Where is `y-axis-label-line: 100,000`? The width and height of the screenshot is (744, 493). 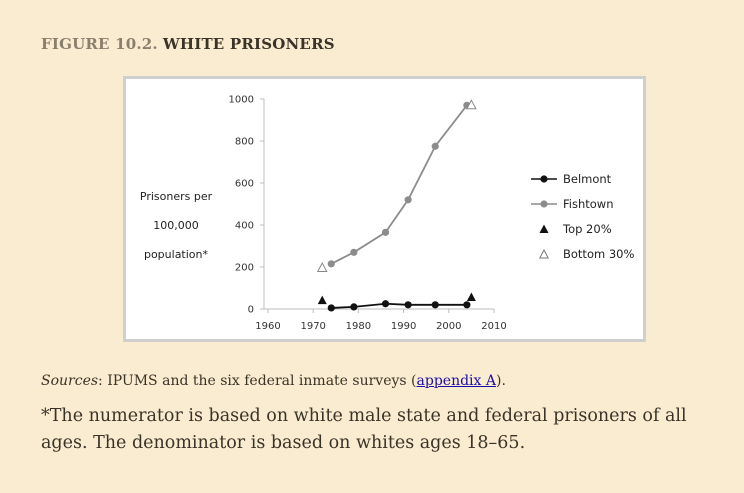
y-axis-label-line: 100,000 is located at coordinates (176, 225).